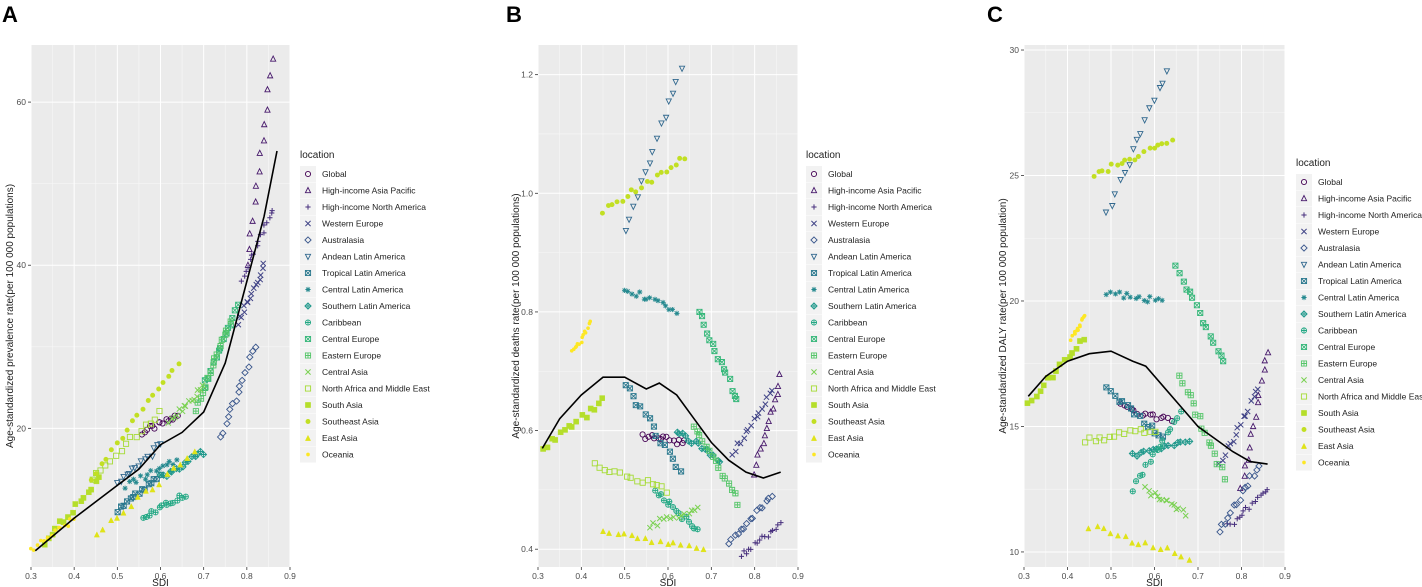  Describe the element at coordinates (350, 339) in the screenshot. I see `legend-label: Central Europe` at that location.